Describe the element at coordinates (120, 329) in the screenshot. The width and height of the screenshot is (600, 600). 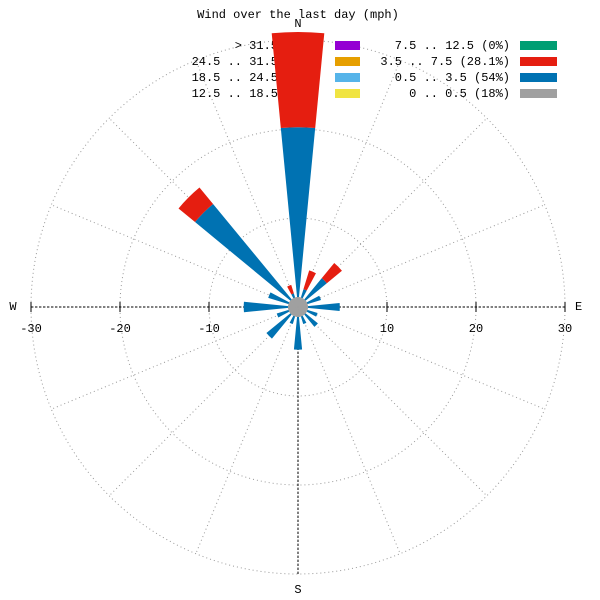
I see `x-tick-label: -20` at that location.